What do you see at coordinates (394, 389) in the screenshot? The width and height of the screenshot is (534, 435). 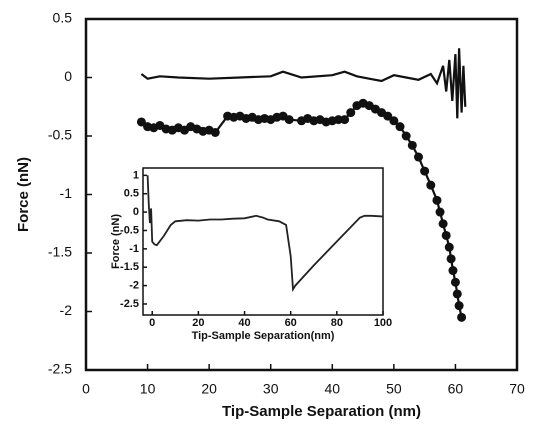 I see `x-tick-label: 50` at bounding box center [394, 389].